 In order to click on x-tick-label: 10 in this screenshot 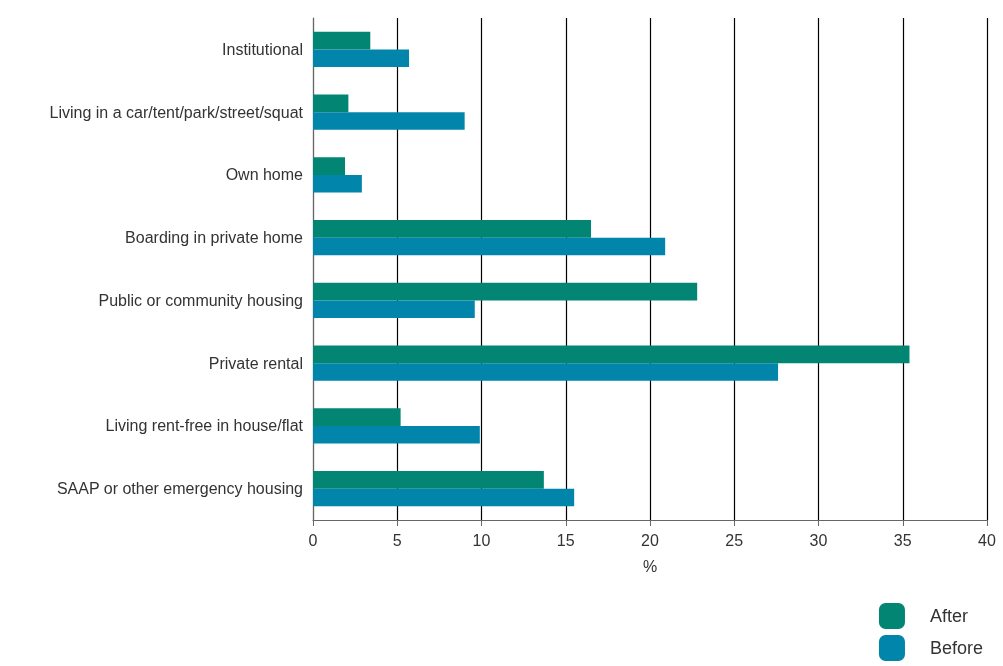, I will do `click(481, 540)`.